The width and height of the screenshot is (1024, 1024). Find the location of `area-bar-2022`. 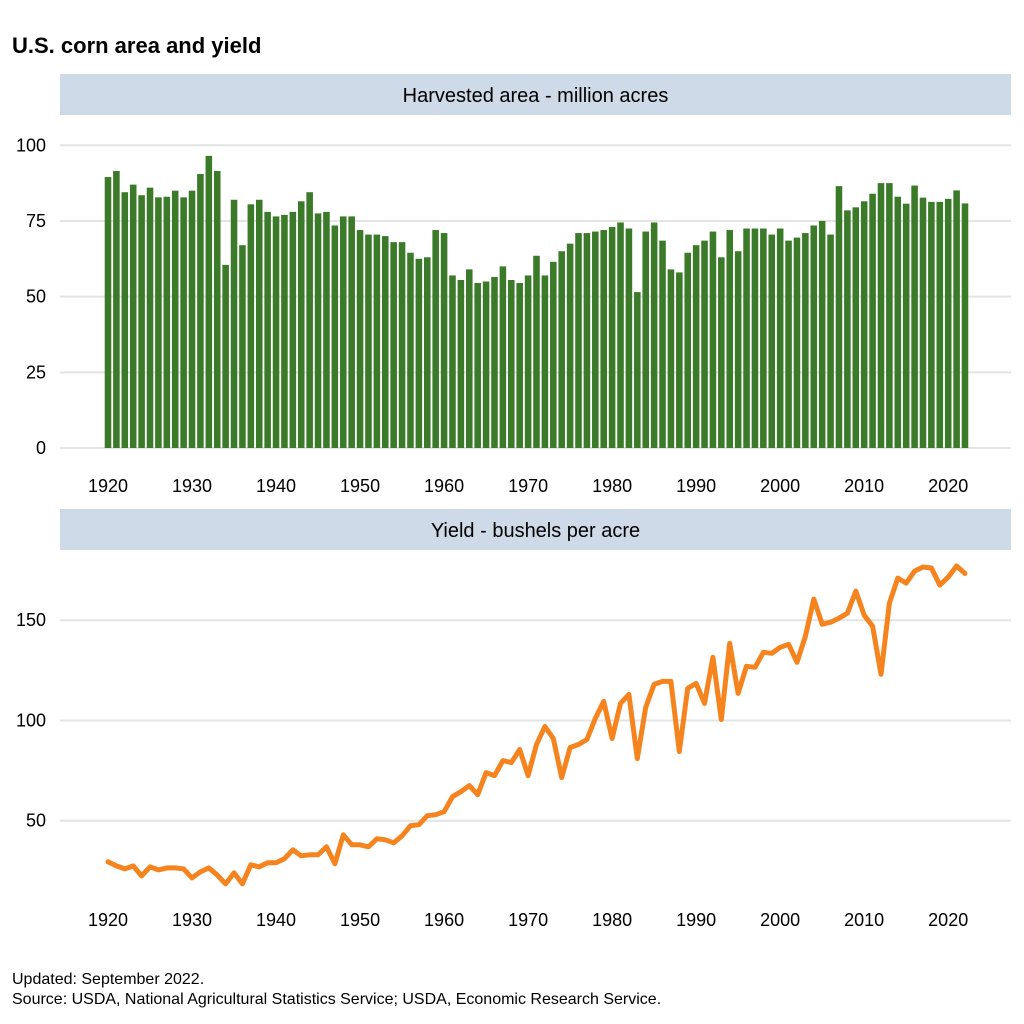

area-bar-2022 is located at coordinates (965, 325).